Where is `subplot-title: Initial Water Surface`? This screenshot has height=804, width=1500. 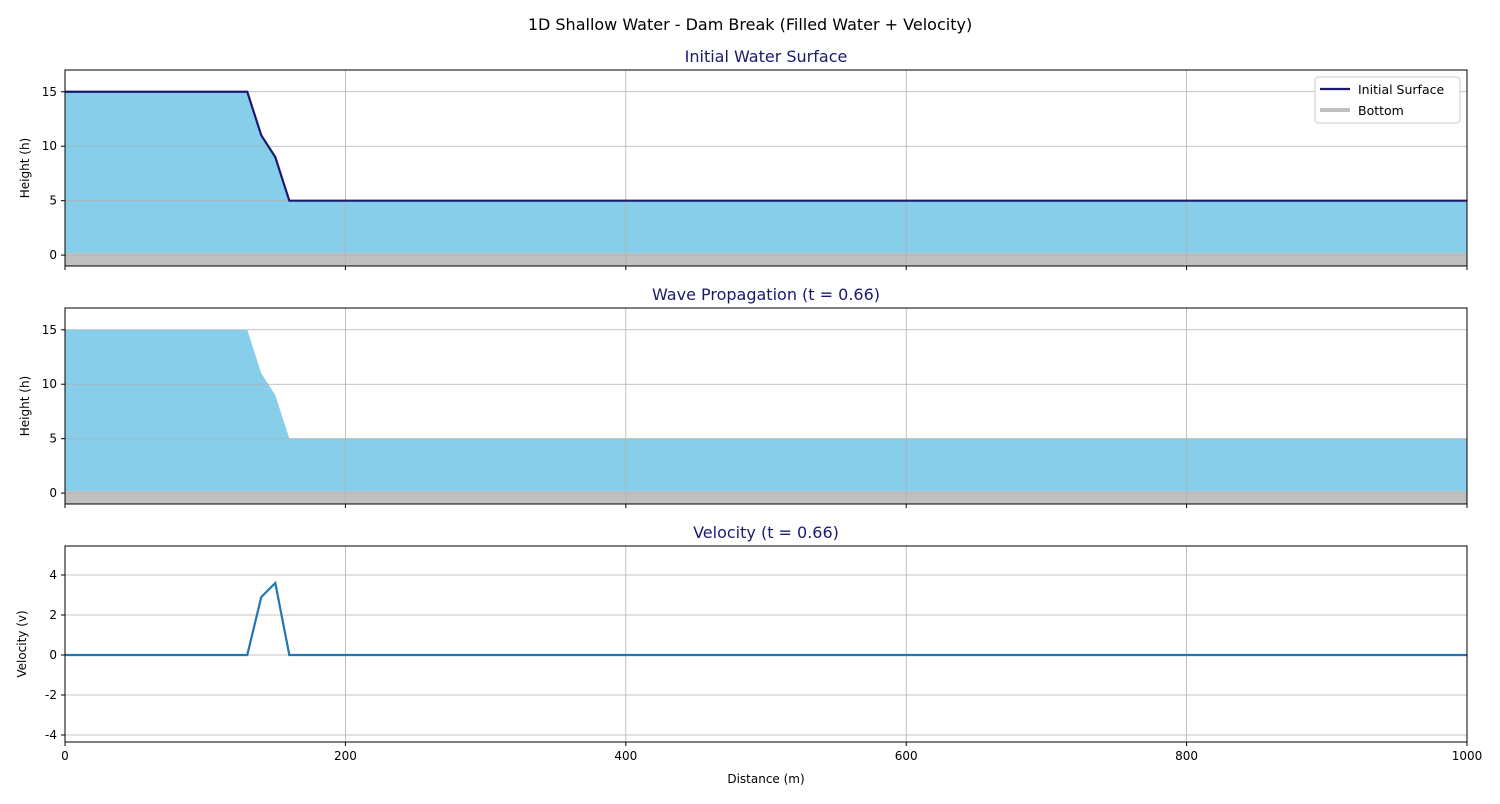
subplot-title: Initial Water Surface is located at coordinates (766, 56).